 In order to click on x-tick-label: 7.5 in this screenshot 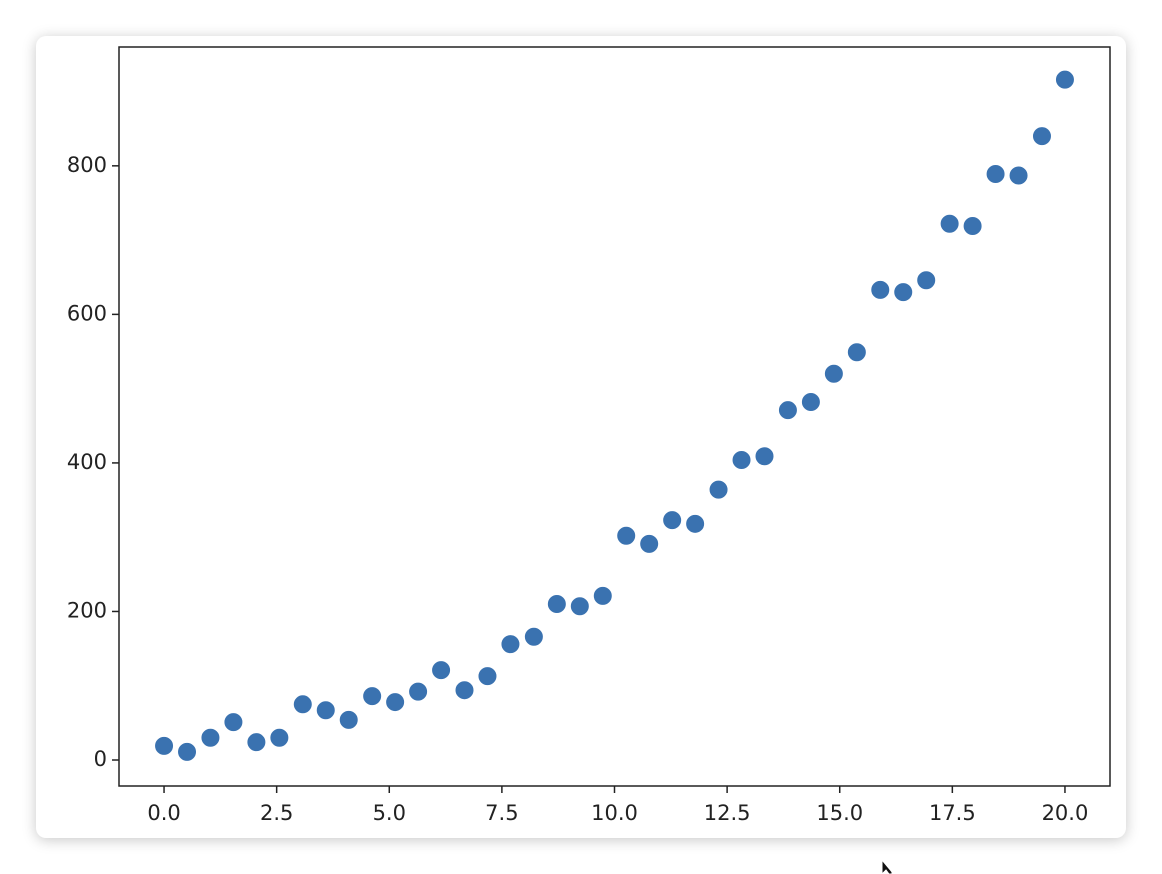, I will do `click(501, 813)`.